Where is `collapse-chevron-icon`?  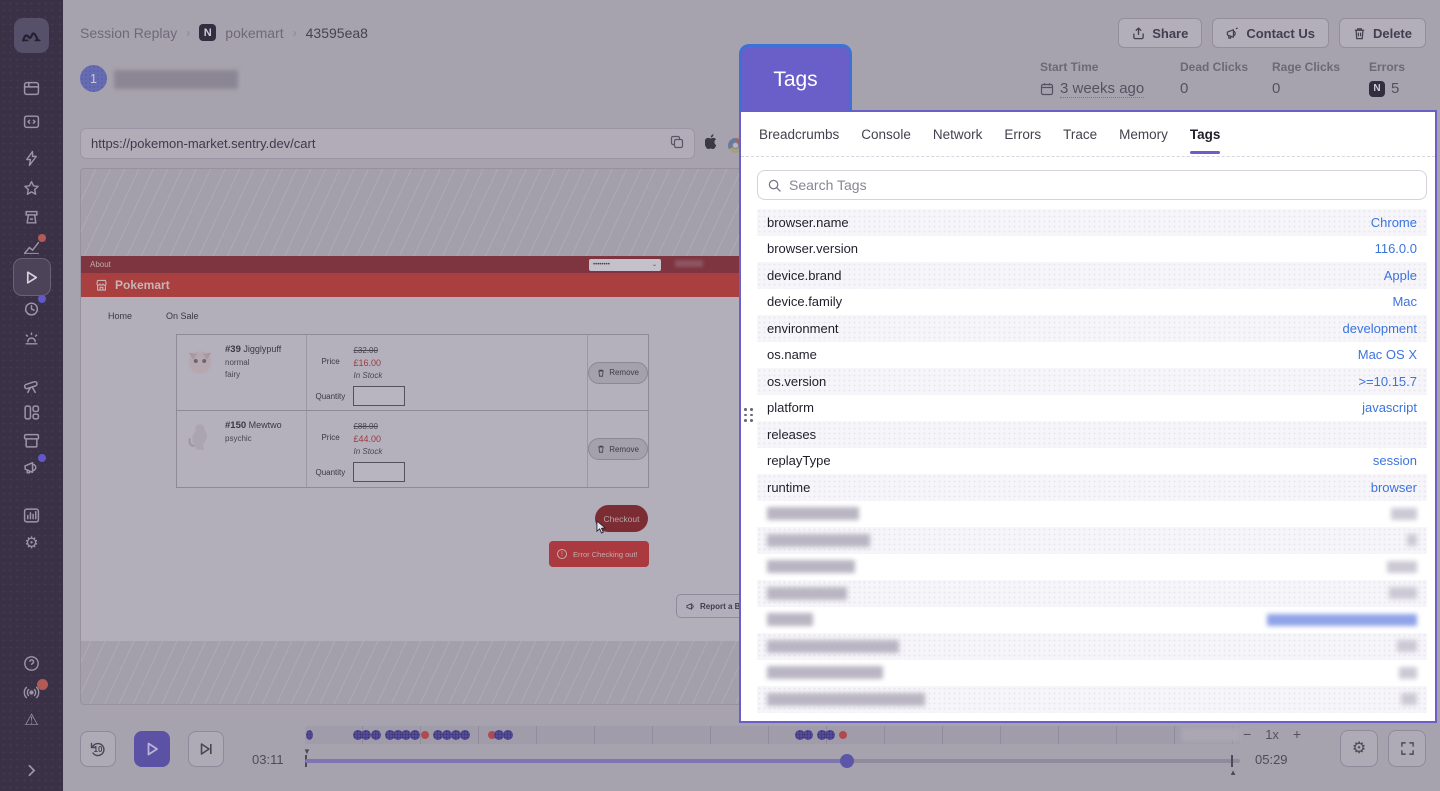 collapse-chevron-icon is located at coordinates (32, 770).